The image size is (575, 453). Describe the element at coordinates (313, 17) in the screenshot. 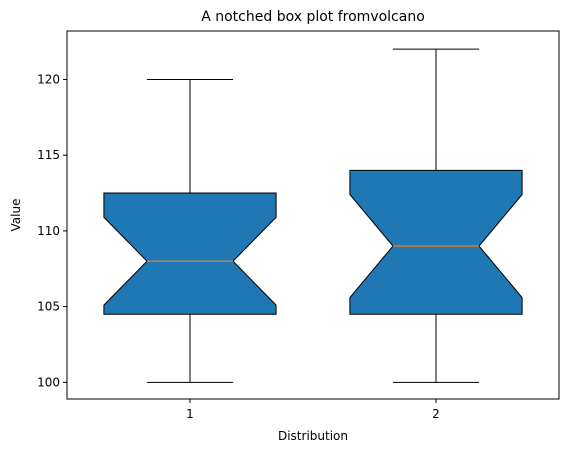

I see `chart-title: A notched box plot fromvolcano` at that location.